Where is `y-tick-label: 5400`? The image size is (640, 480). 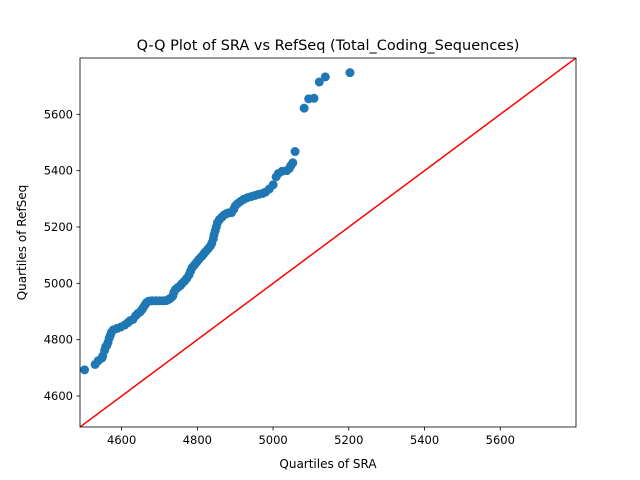
y-tick-label: 5400 is located at coordinates (58, 171).